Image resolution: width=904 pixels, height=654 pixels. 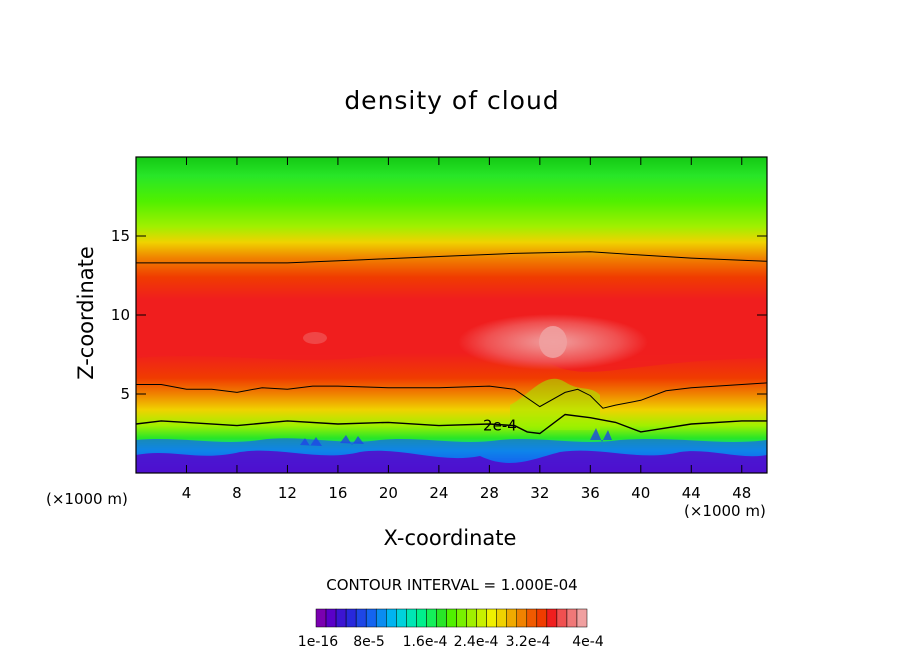 What do you see at coordinates (318, 642) in the screenshot?
I see `colorbar-label: 1e-16` at bounding box center [318, 642].